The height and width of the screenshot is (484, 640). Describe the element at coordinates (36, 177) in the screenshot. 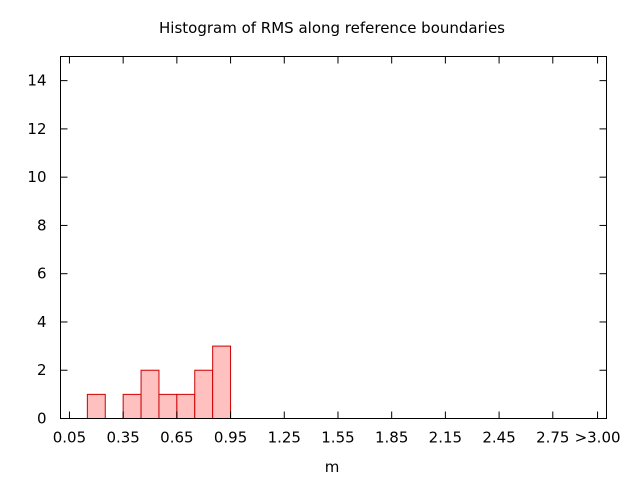

I see `y-tick-label: 10` at that location.